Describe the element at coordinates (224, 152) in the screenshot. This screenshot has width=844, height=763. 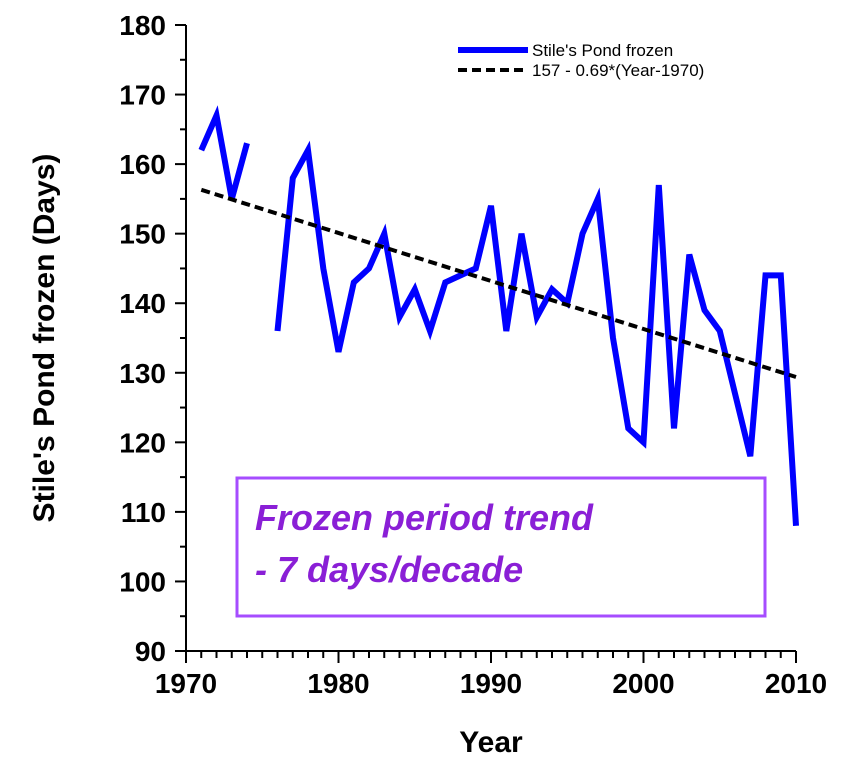
I see `series-line` at that location.